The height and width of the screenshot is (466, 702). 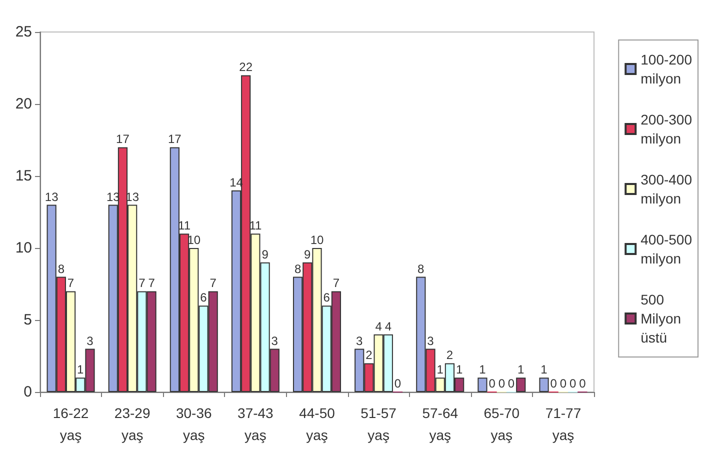 What do you see at coordinates (666, 69) in the screenshot?
I see `legend-label: 100-200 milyon` at bounding box center [666, 69].